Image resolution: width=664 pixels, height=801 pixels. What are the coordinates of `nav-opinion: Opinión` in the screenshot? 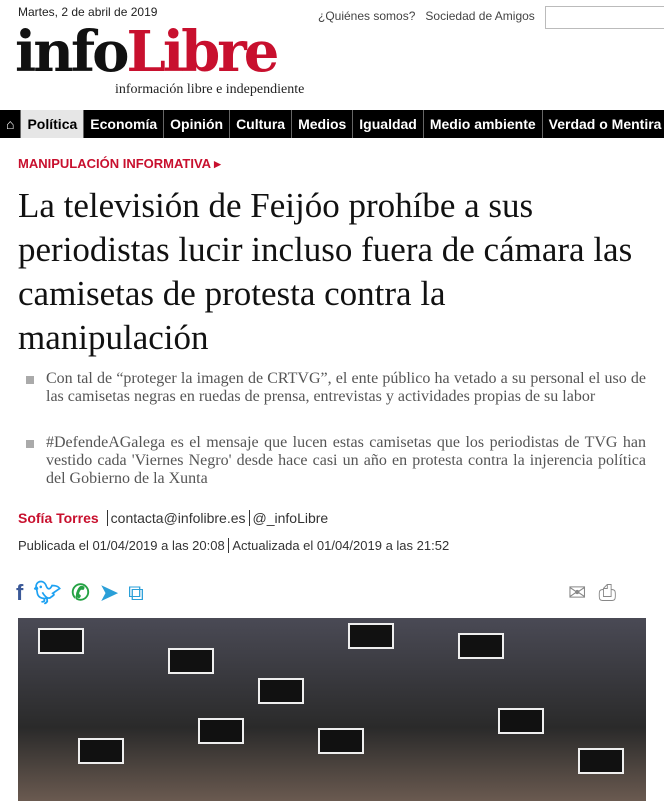 It's located at (197, 124).